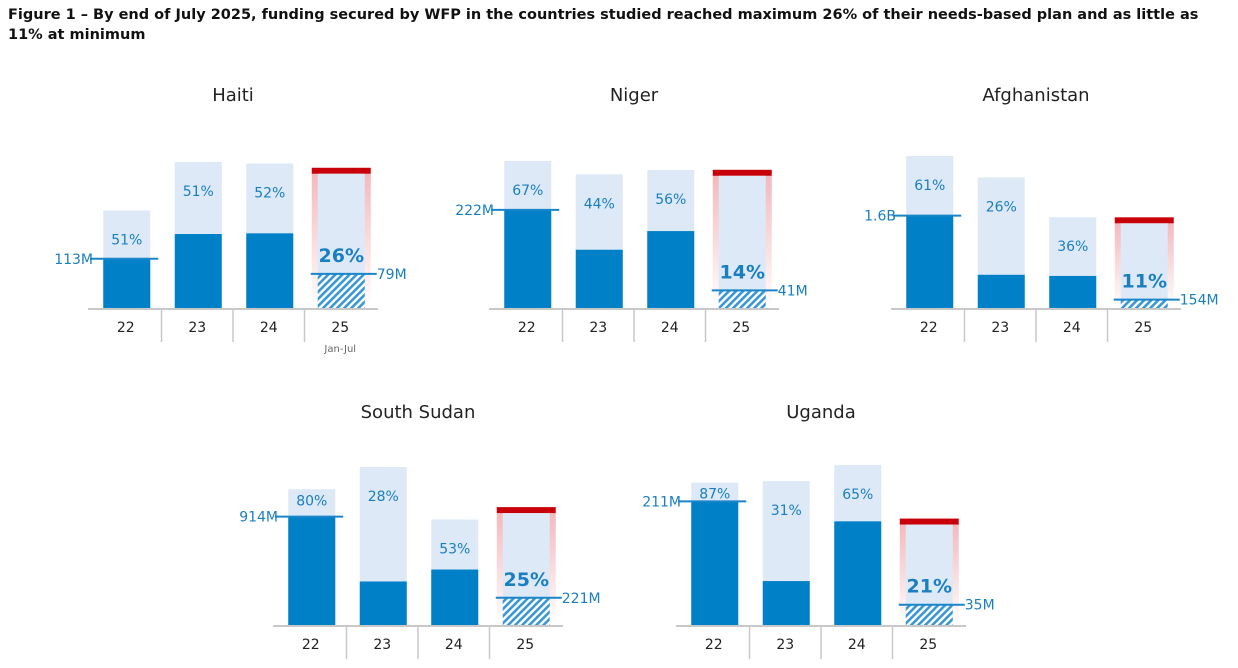  What do you see at coordinates (714, 495) in the screenshot?
I see `pct-label: 87%` at bounding box center [714, 495].